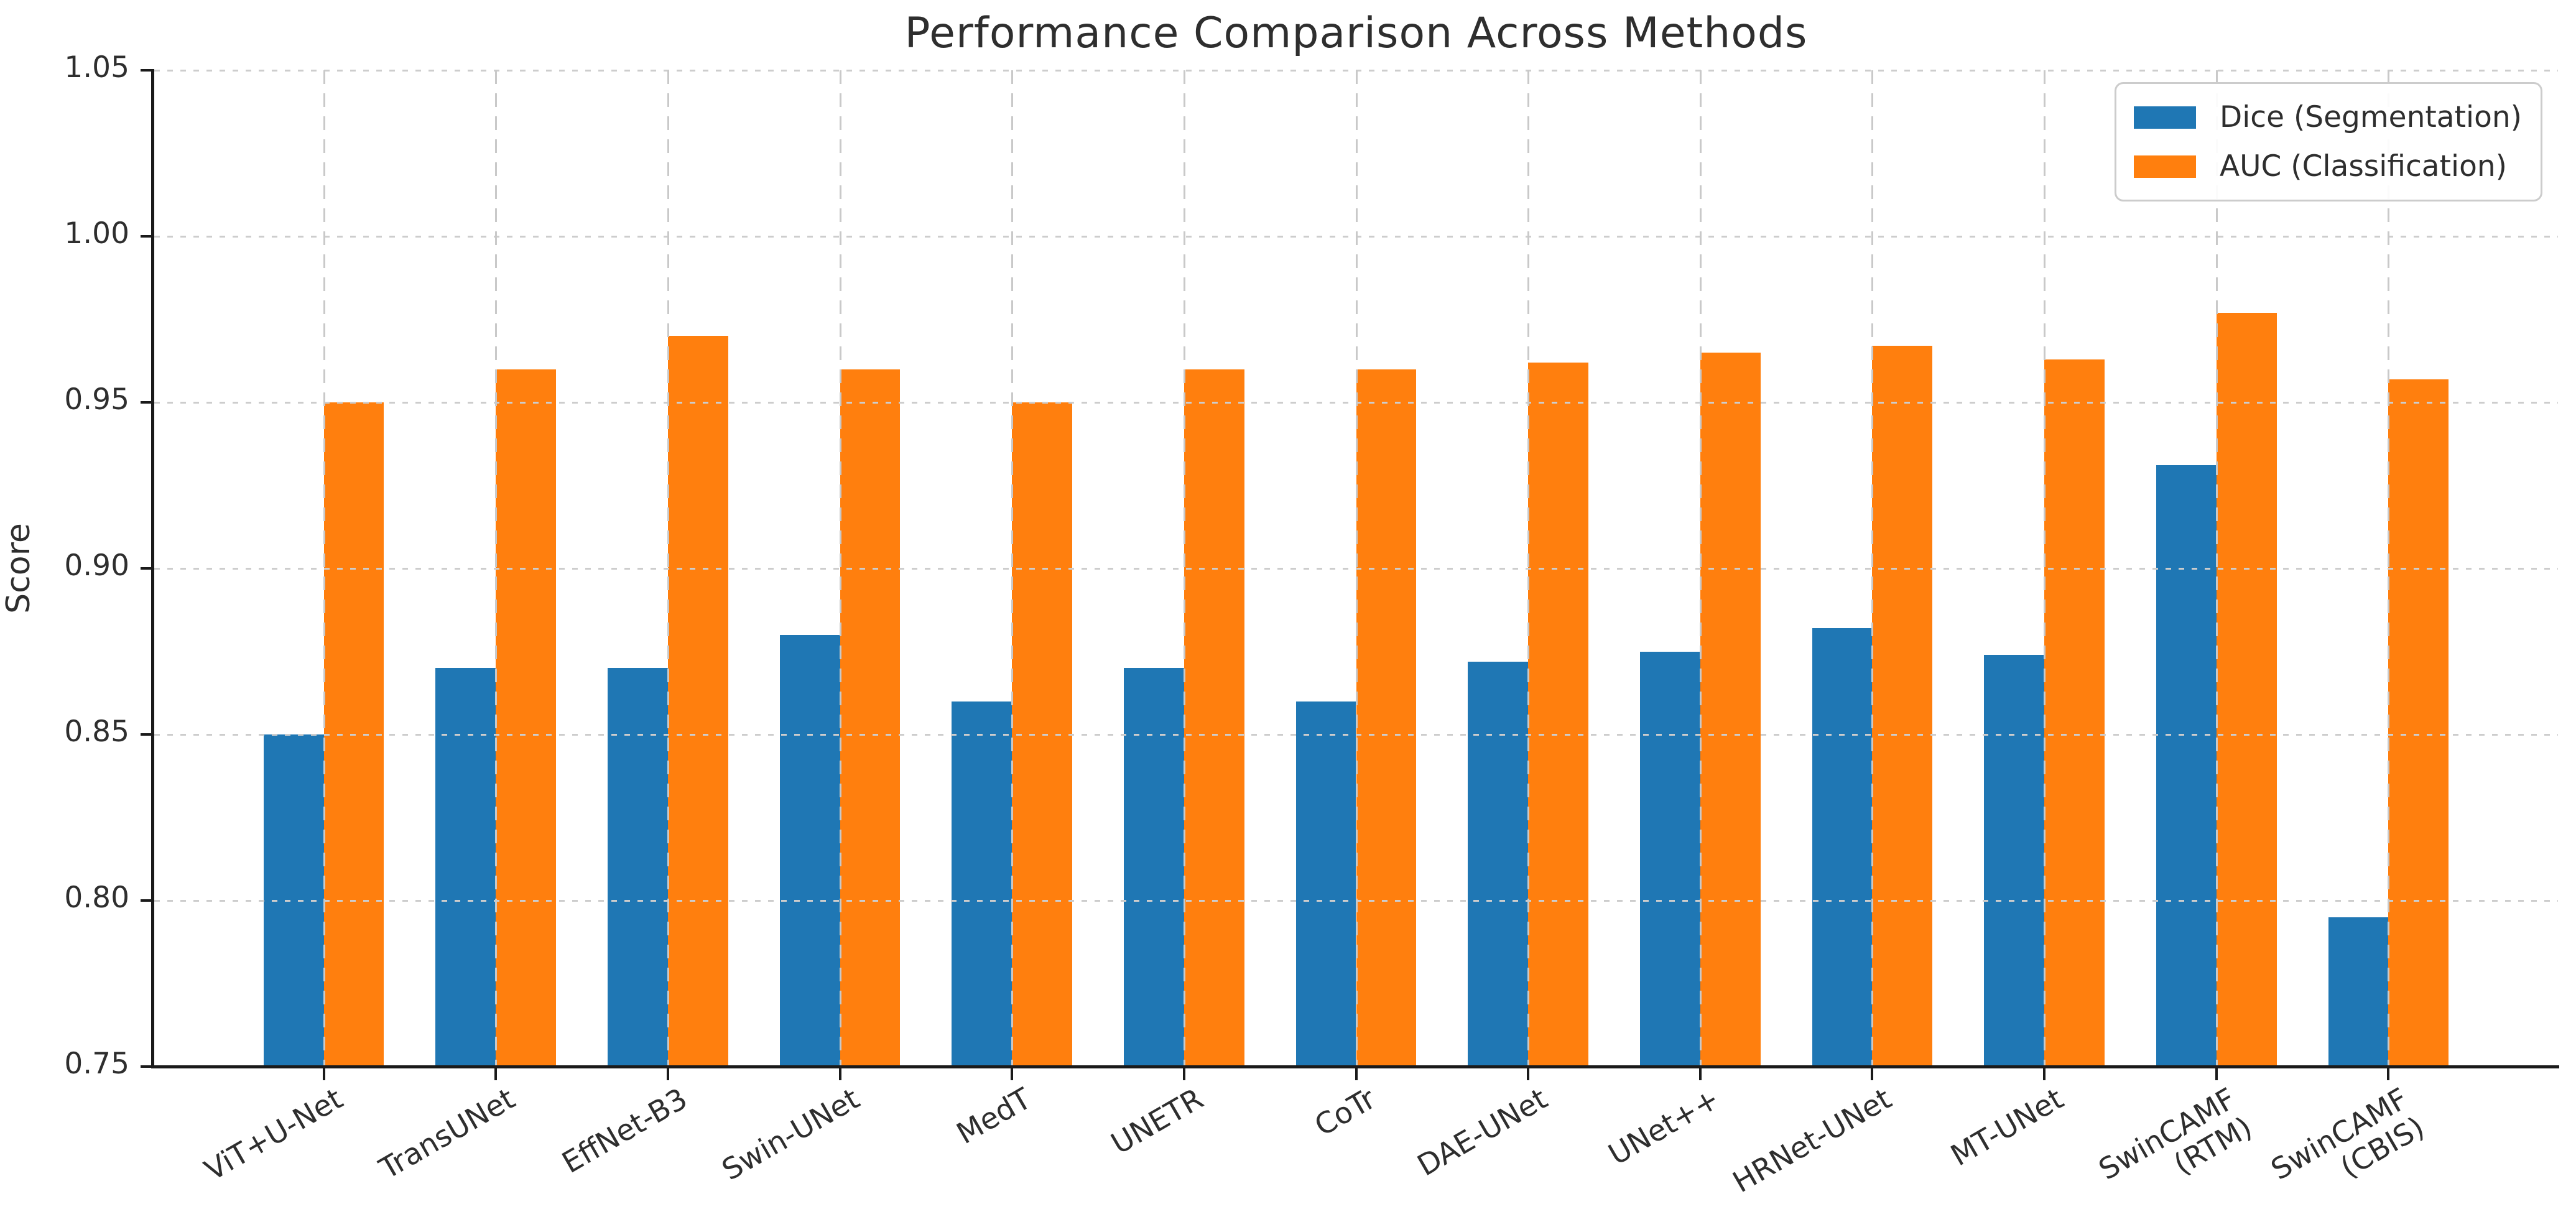 The image size is (2576, 1227). Describe the element at coordinates (791, 1134) in the screenshot. I see `x-tick-label: Swin-UNet` at that location.